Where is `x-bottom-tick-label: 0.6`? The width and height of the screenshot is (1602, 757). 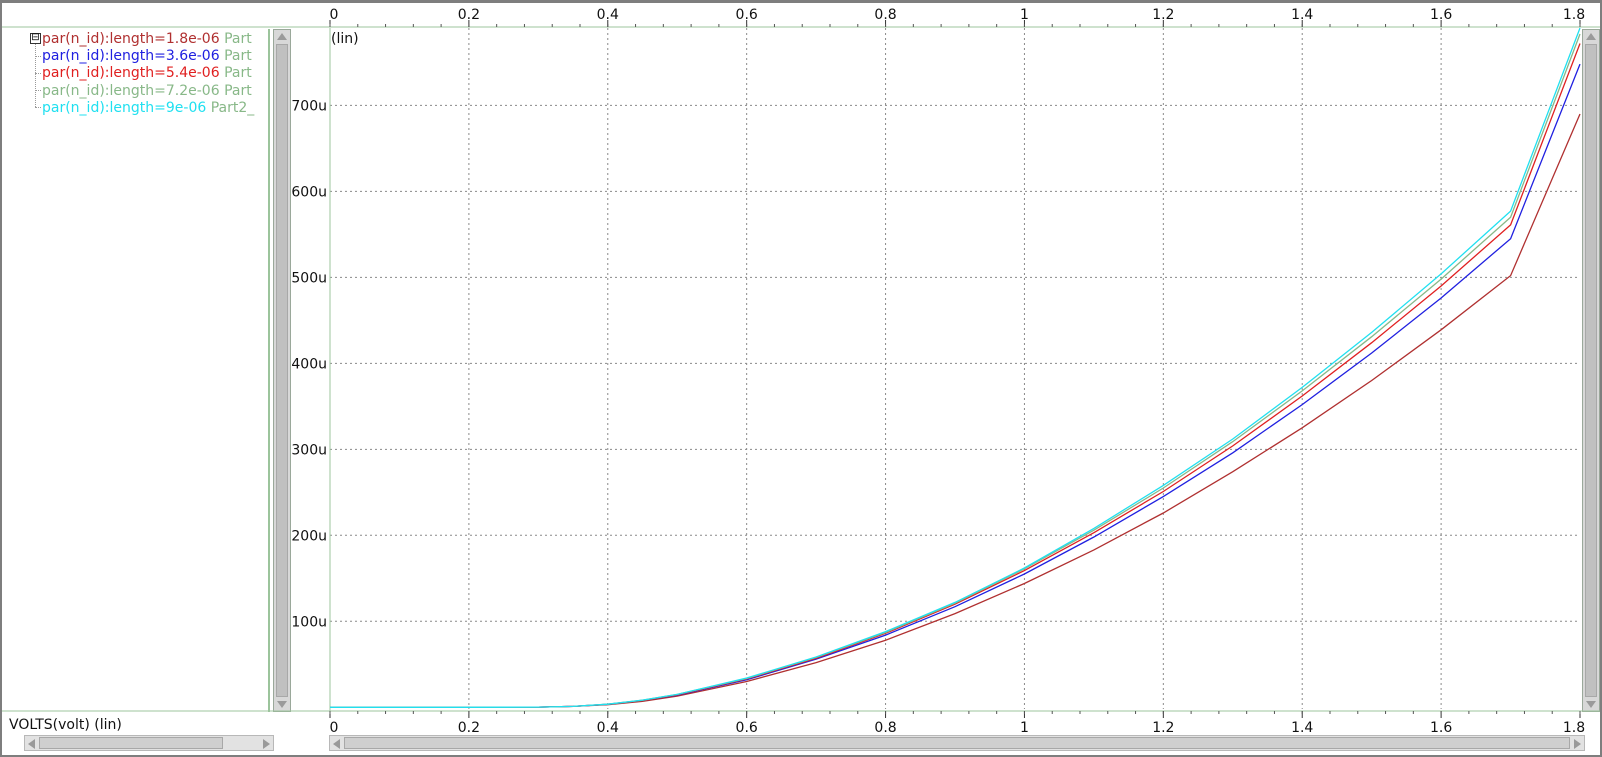 x-bottom-tick-label: 0.6 is located at coordinates (747, 728).